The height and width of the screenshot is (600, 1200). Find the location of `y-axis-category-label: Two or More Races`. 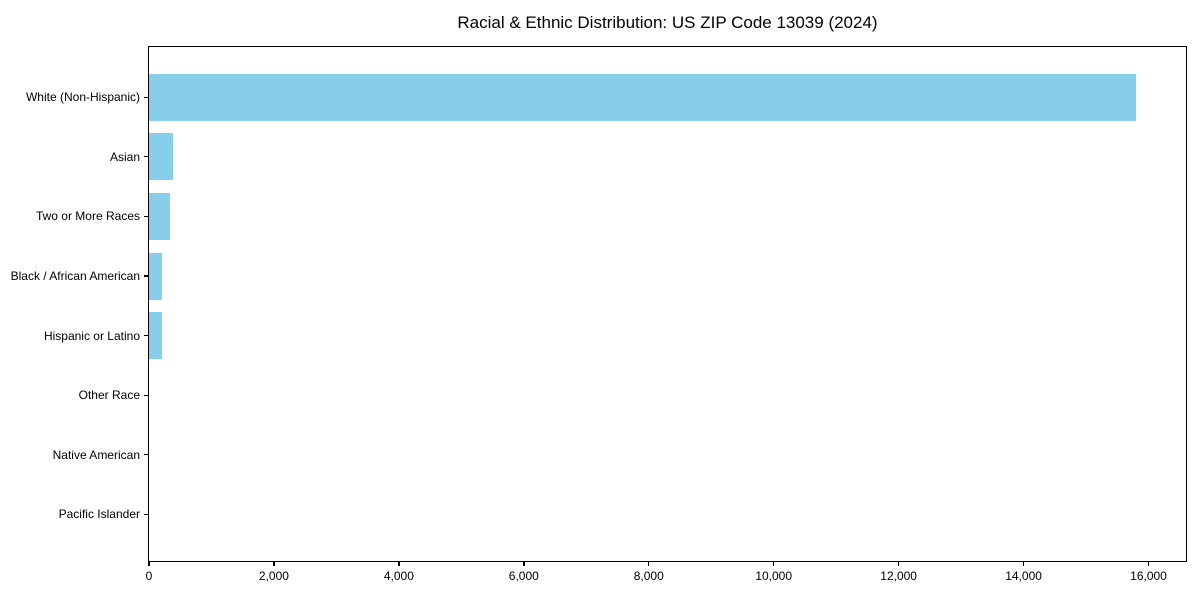

y-axis-category-label: Two or More Races is located at coordinates (87, 216).